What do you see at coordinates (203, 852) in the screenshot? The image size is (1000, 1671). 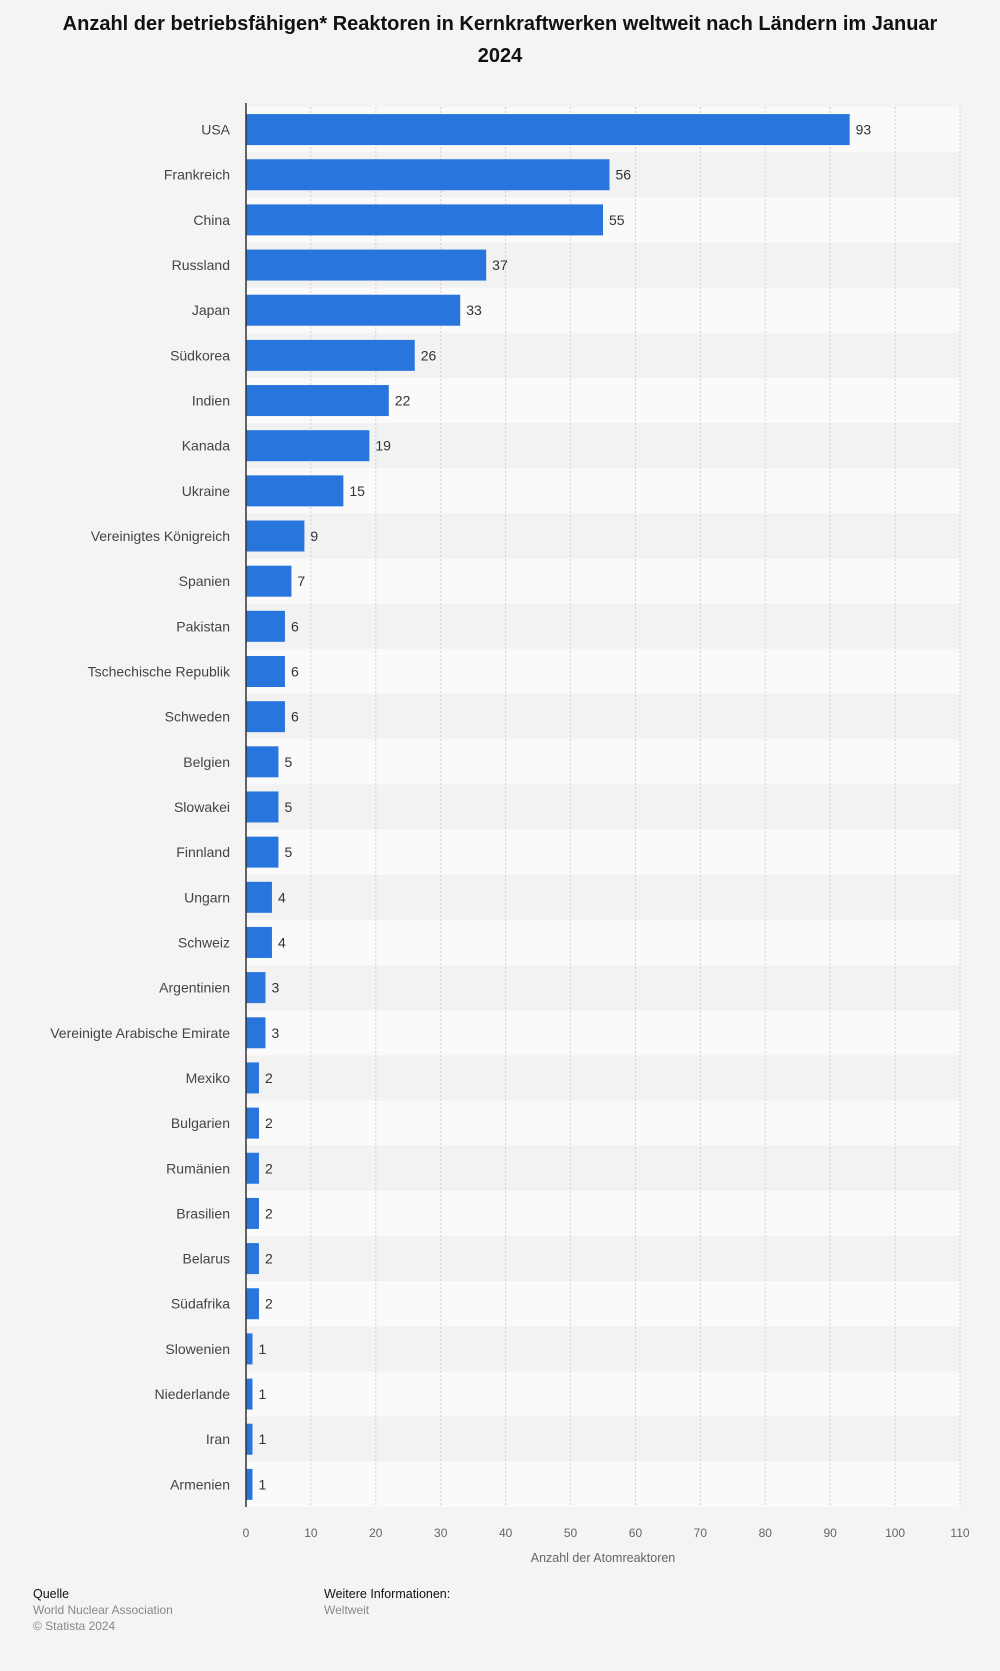 I see `category-label: Finnland` at bounding box center [203, 852].